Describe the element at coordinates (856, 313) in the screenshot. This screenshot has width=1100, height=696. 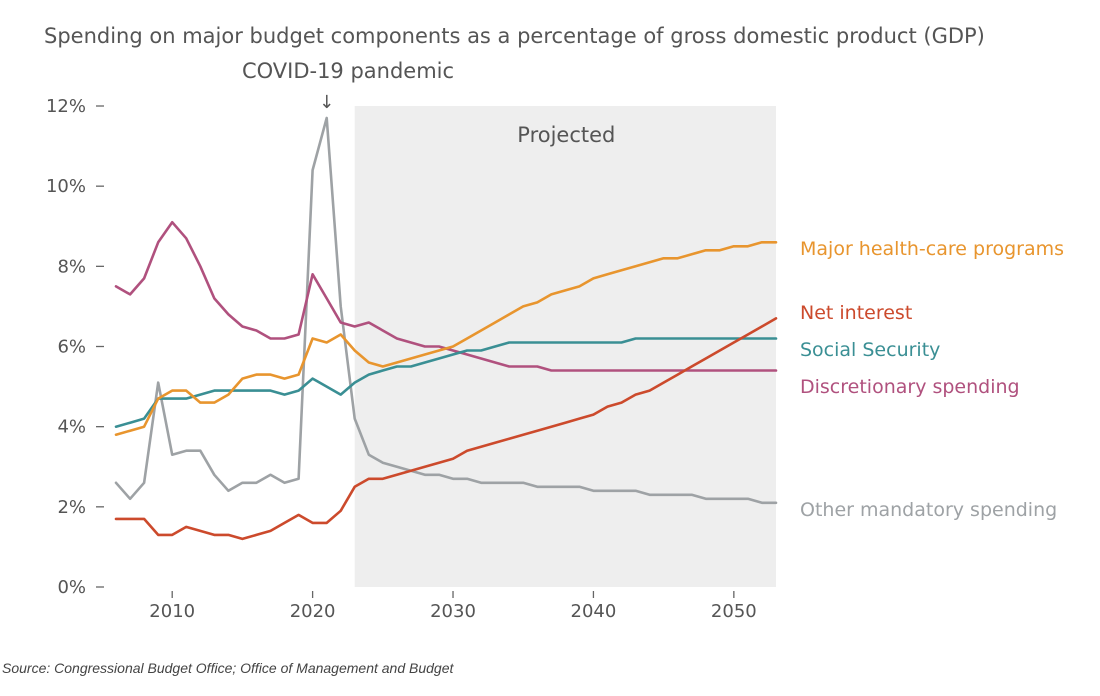
I see `legend-label-net-interest: Net interest` at that location.